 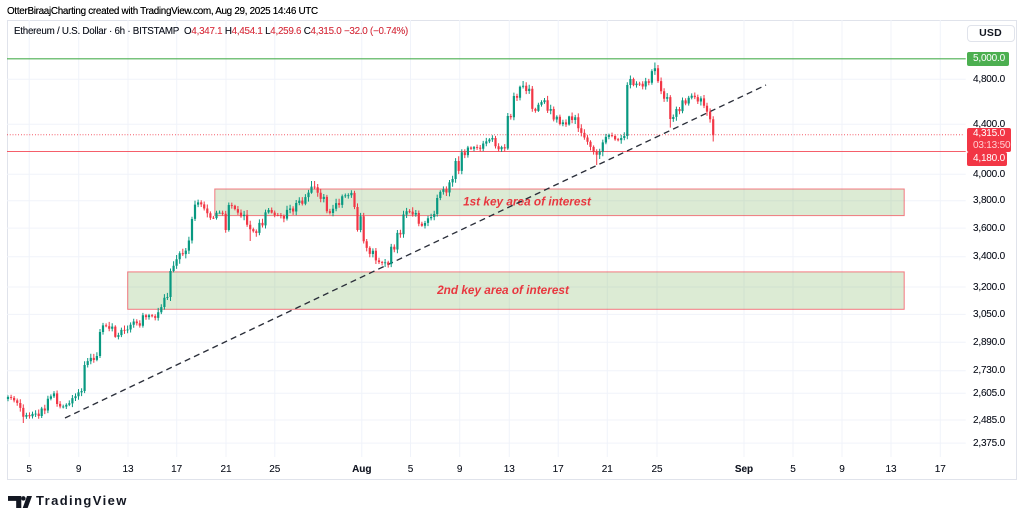 What do you see at coordinates (527, 202) in the screenshot?
I see `svg-text: 1st key area of interest` at bounding box center [527, 202].